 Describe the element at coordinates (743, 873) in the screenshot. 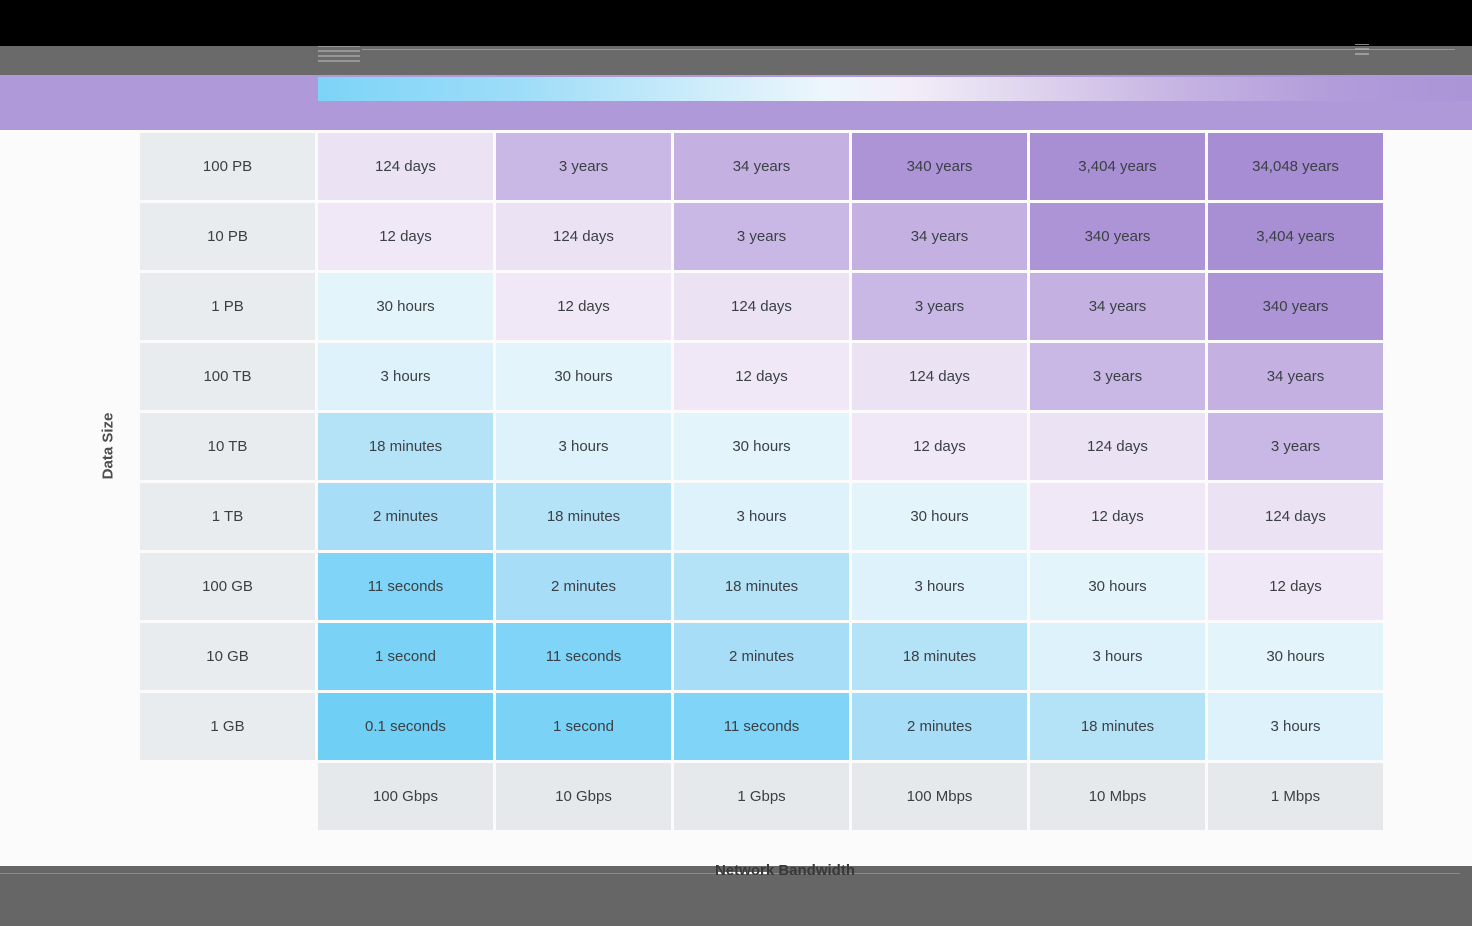

I see `bottom-bar-highlight-segment` at that location.